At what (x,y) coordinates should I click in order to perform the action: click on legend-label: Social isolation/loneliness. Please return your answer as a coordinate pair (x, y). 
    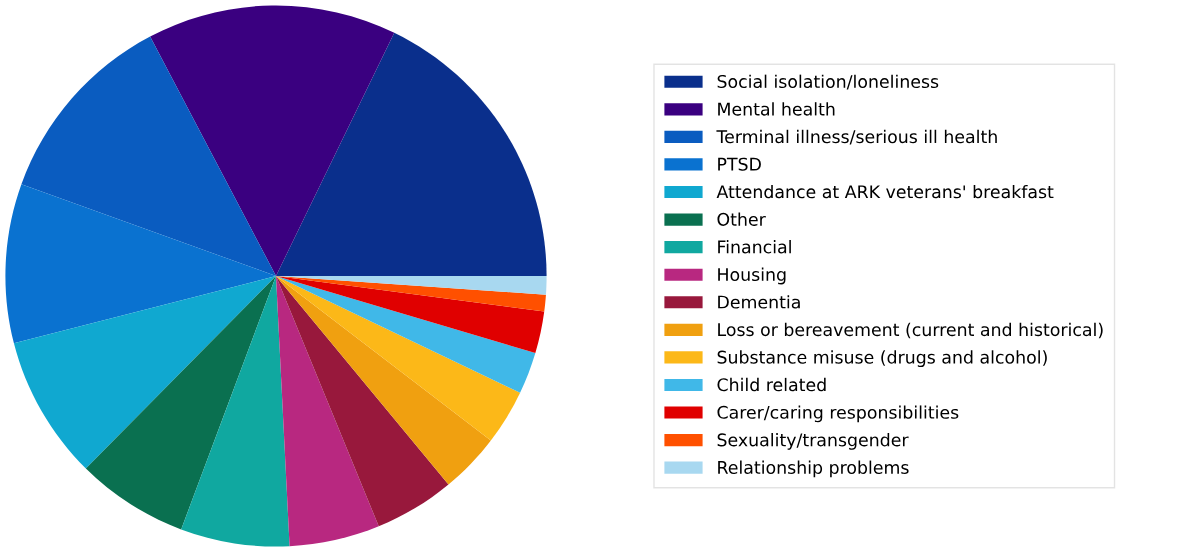
    Looking at the image, I should click on (828, 82).